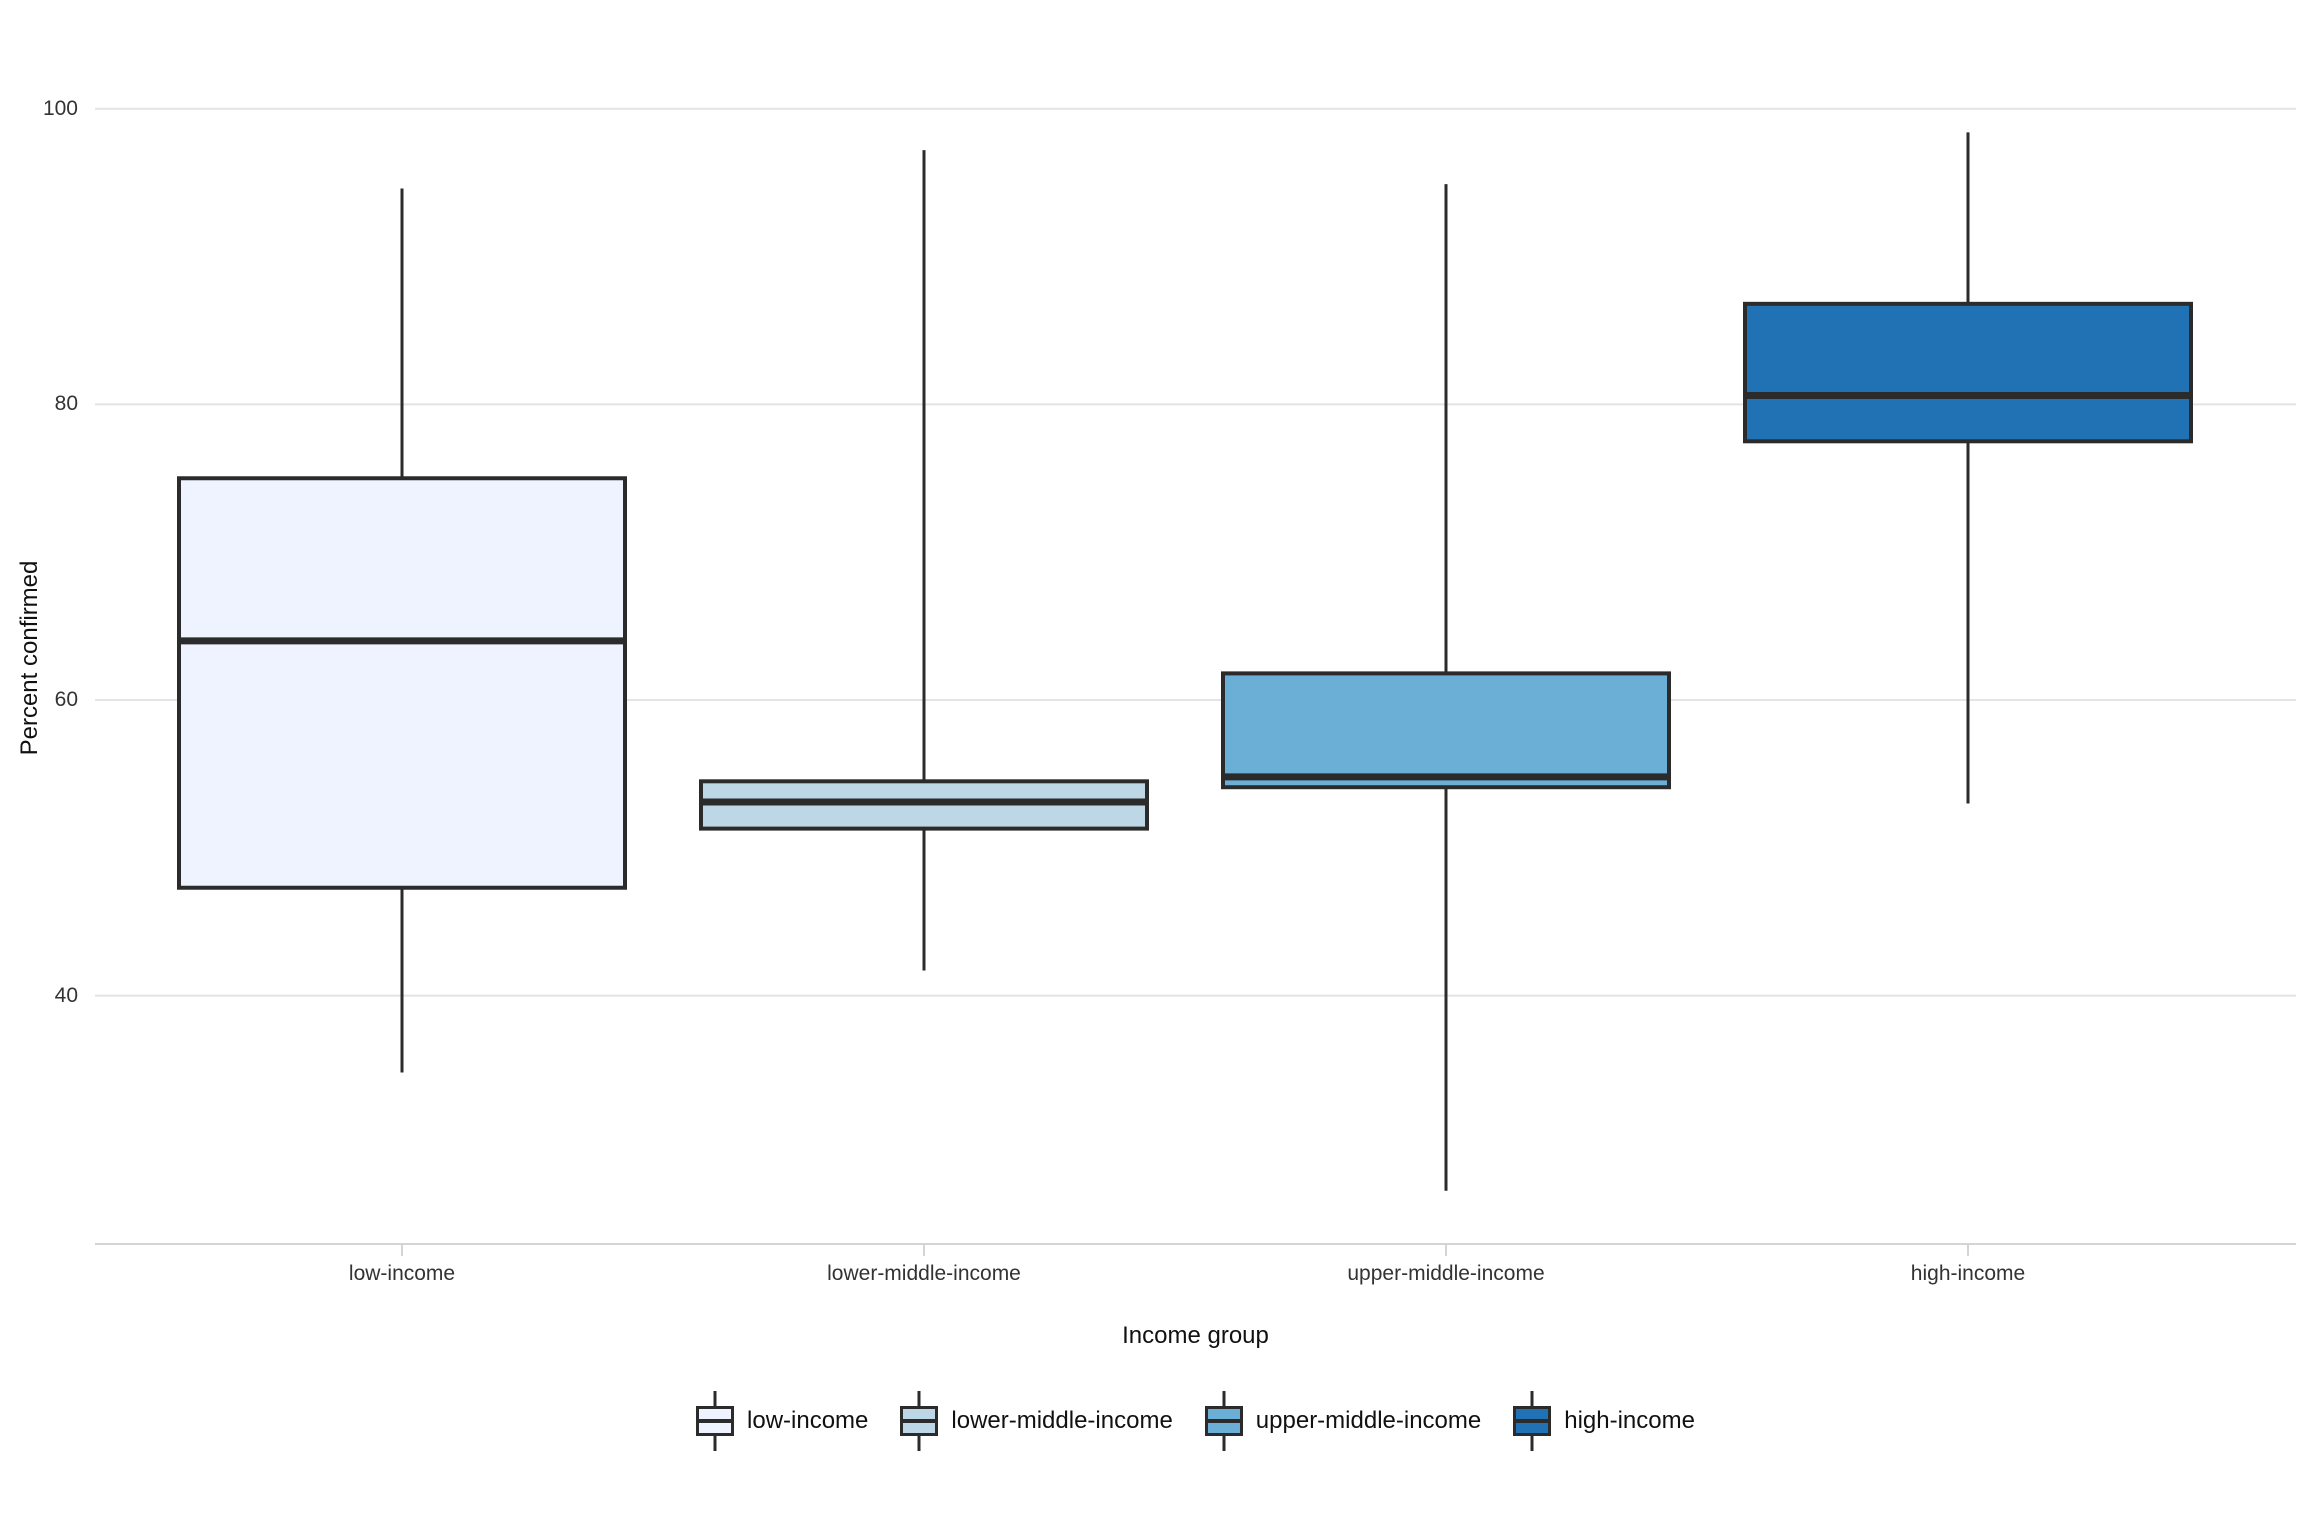 This screenshot has width=2304, height=1536. I want to click on x-category-label-lower-middle-income: lower-middle-income, so click(924, 1273).